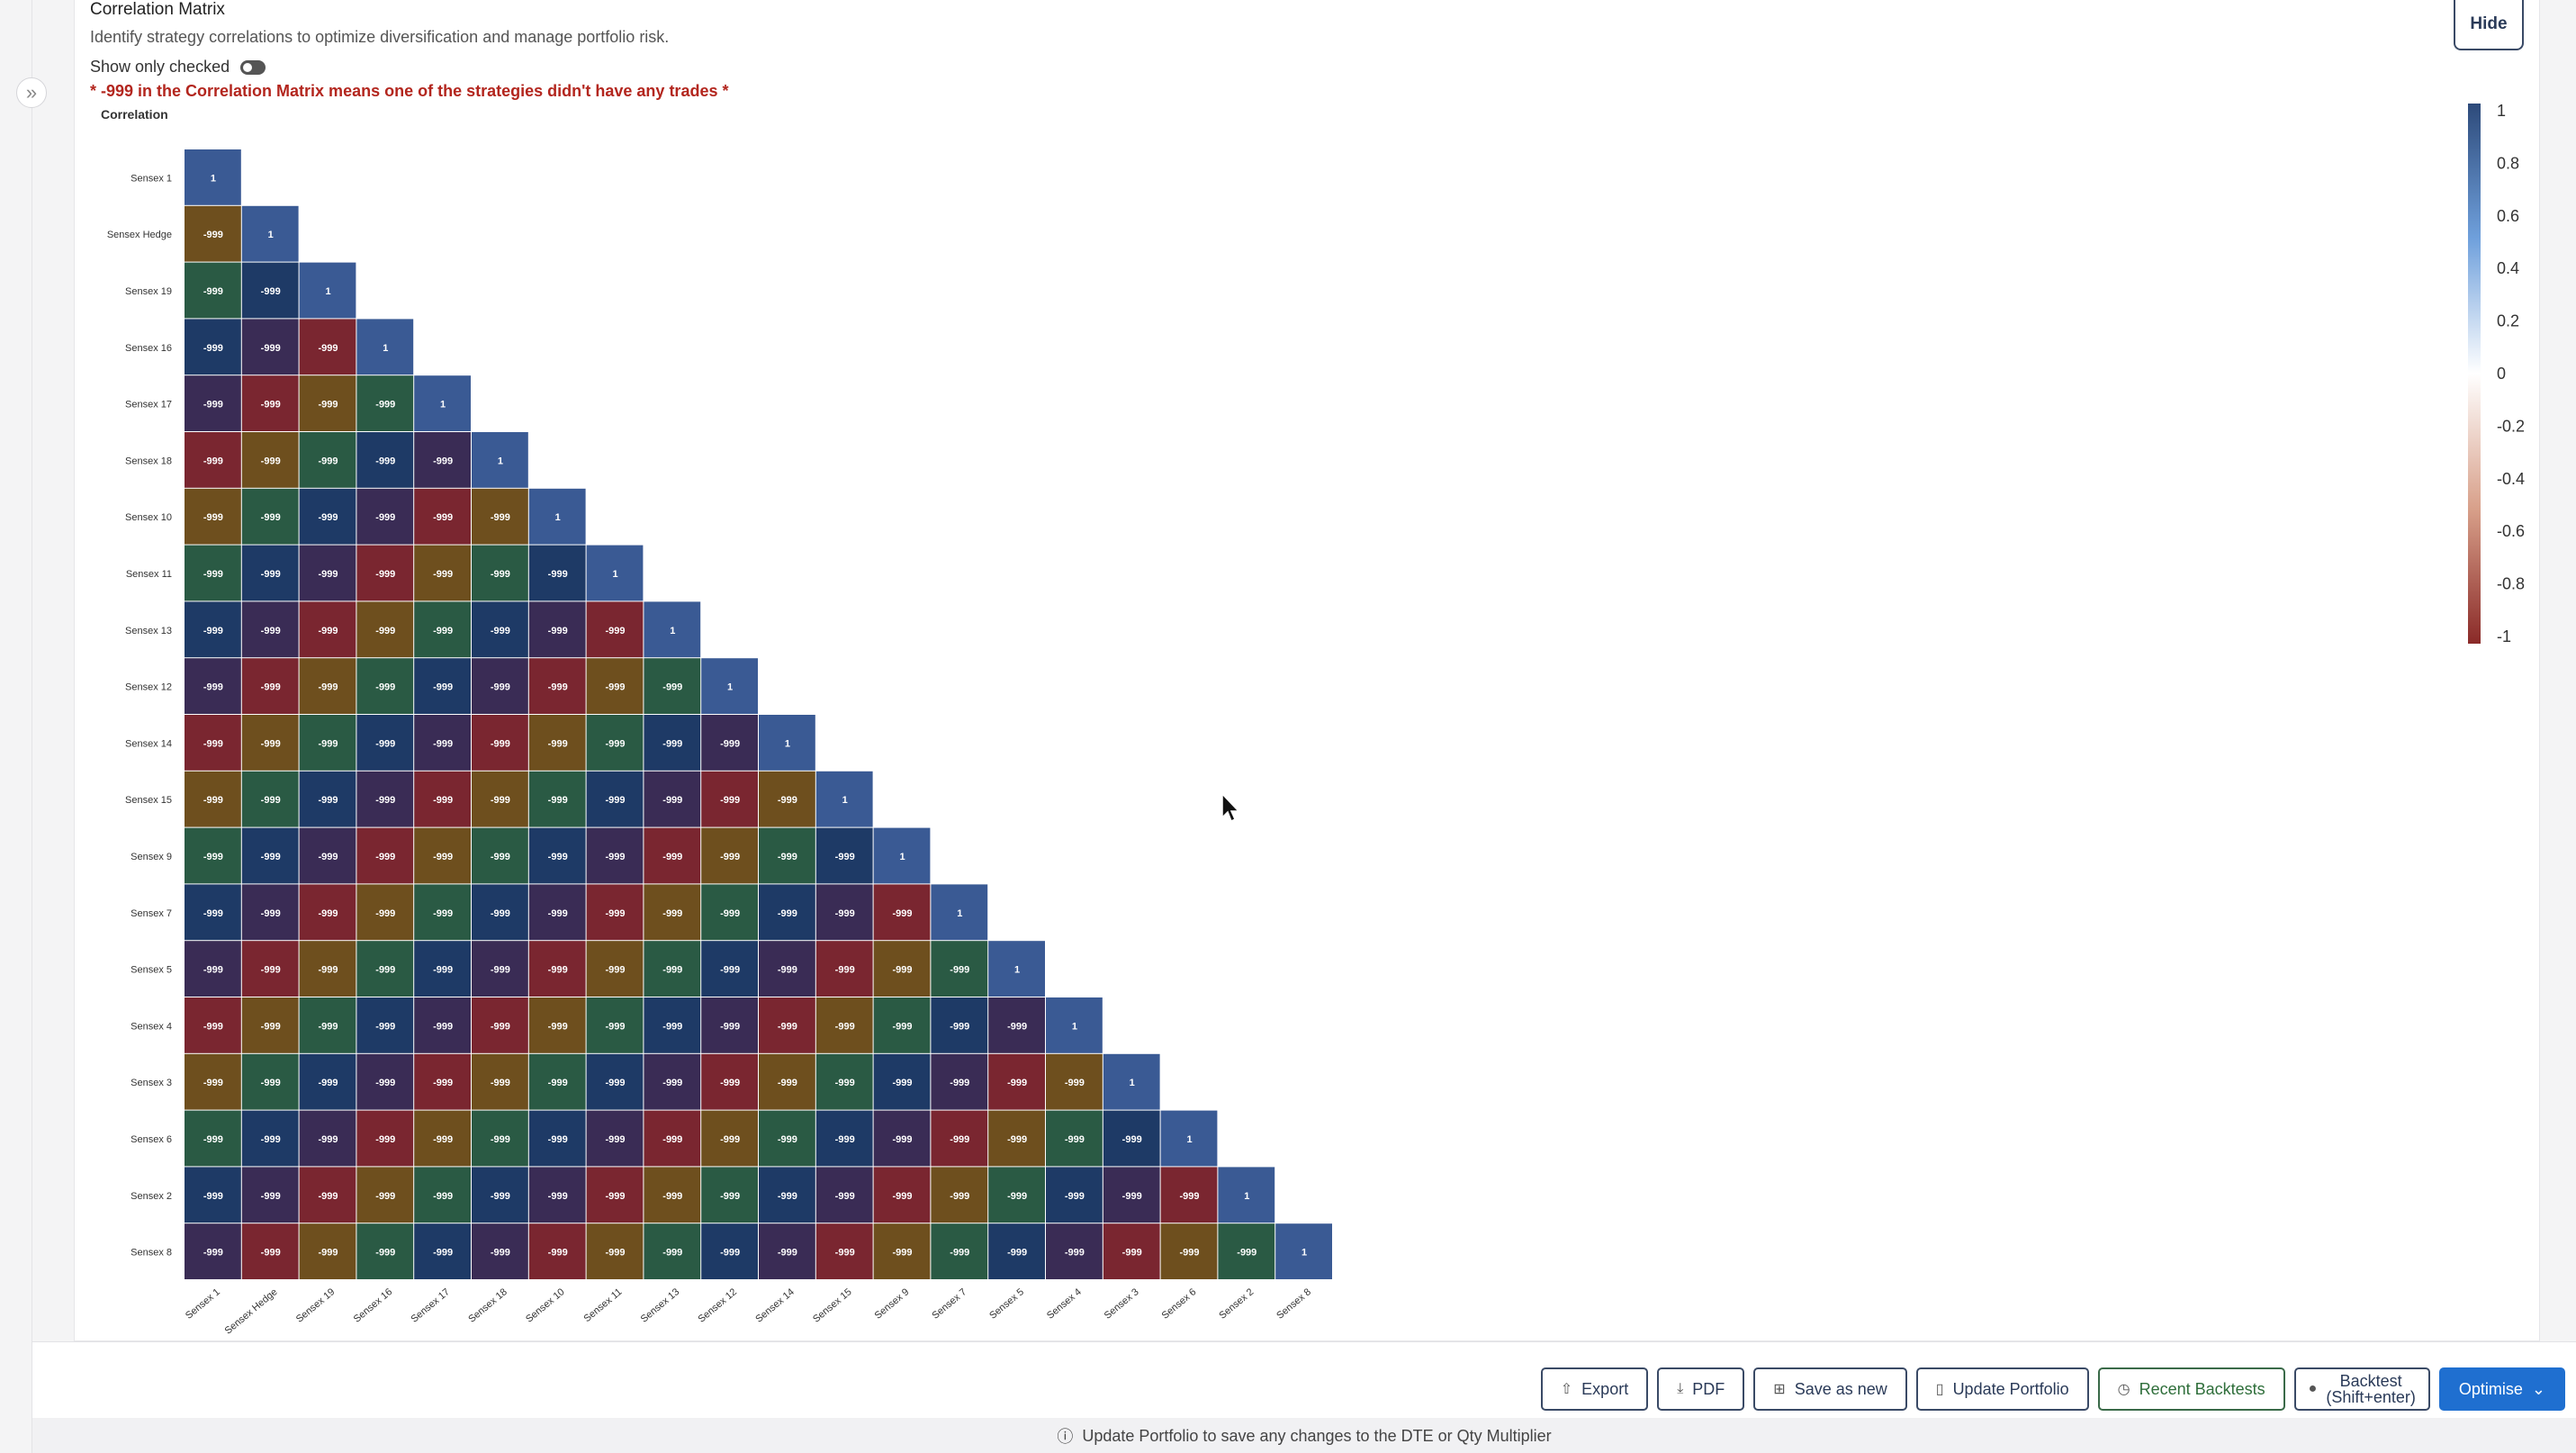 The height and width of the screenshot is (1453, 2576). What do you see at coordinates (1830, 1389) in the screenshot?
I see `save-as-new-button: ⊞ Save as new` at bounding box center [1830, 1389].